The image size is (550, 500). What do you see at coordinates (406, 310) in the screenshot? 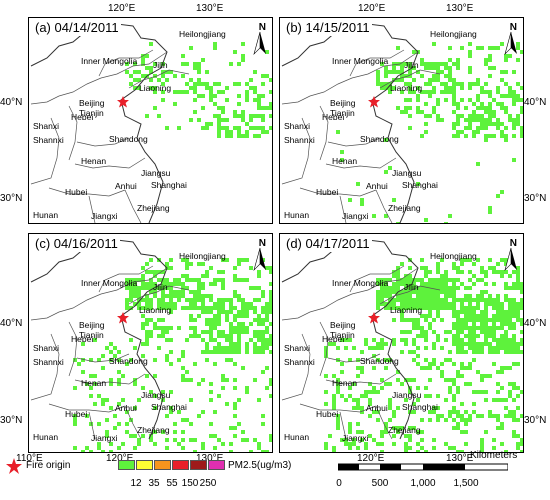
I see `province-label: Liaoning` at bounding box center [406, 310].